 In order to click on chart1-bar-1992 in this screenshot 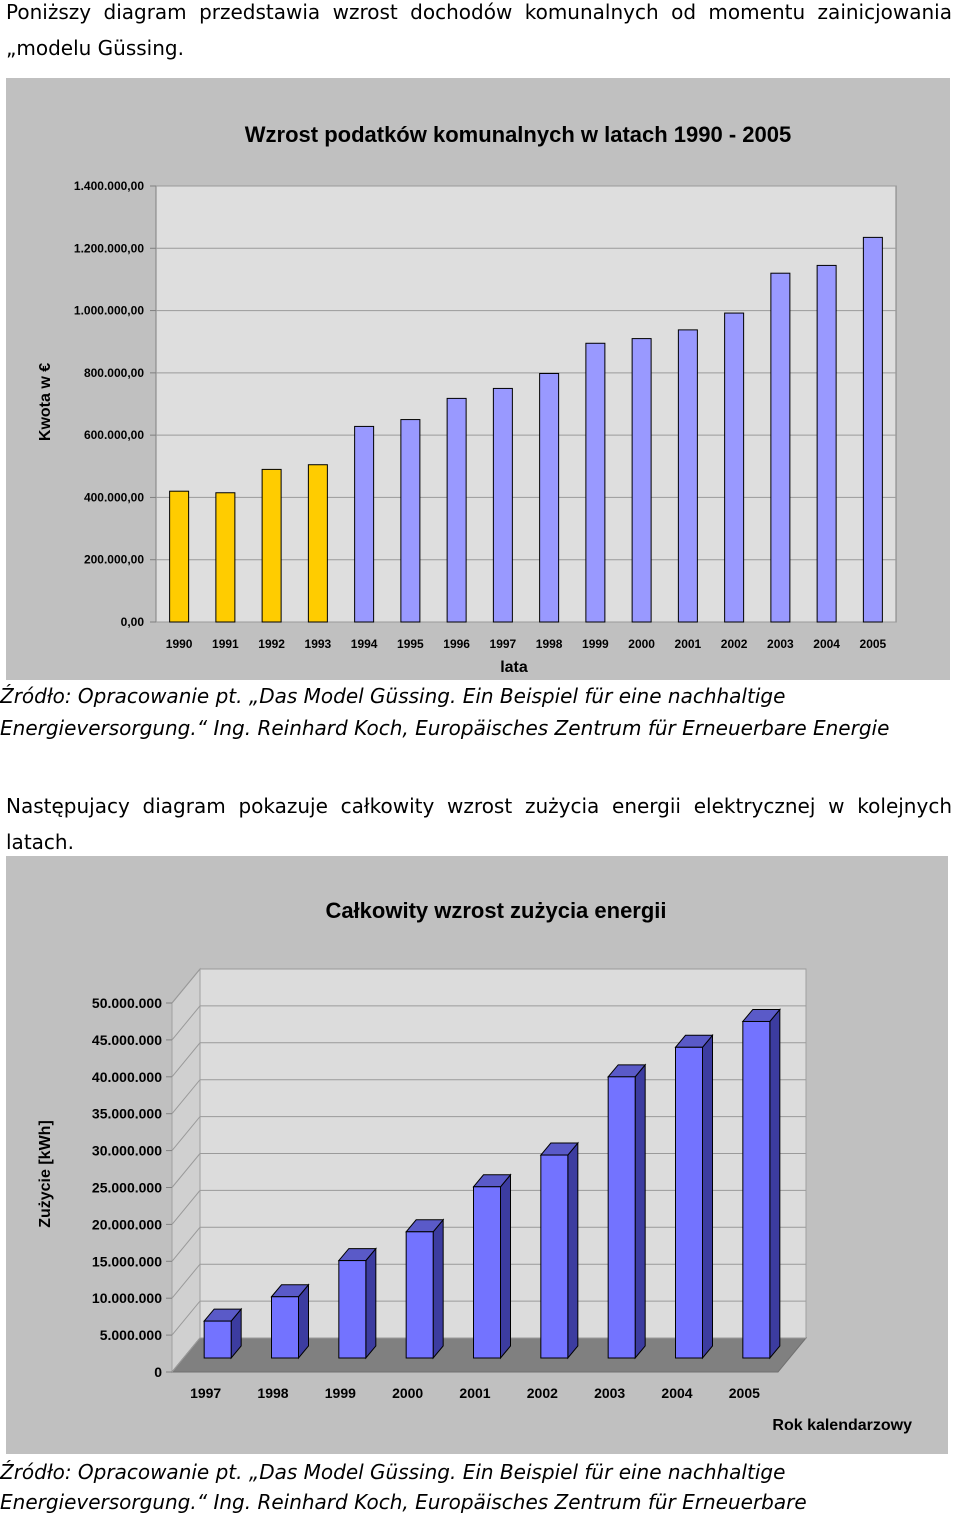, I will do `click(271, 545)`.